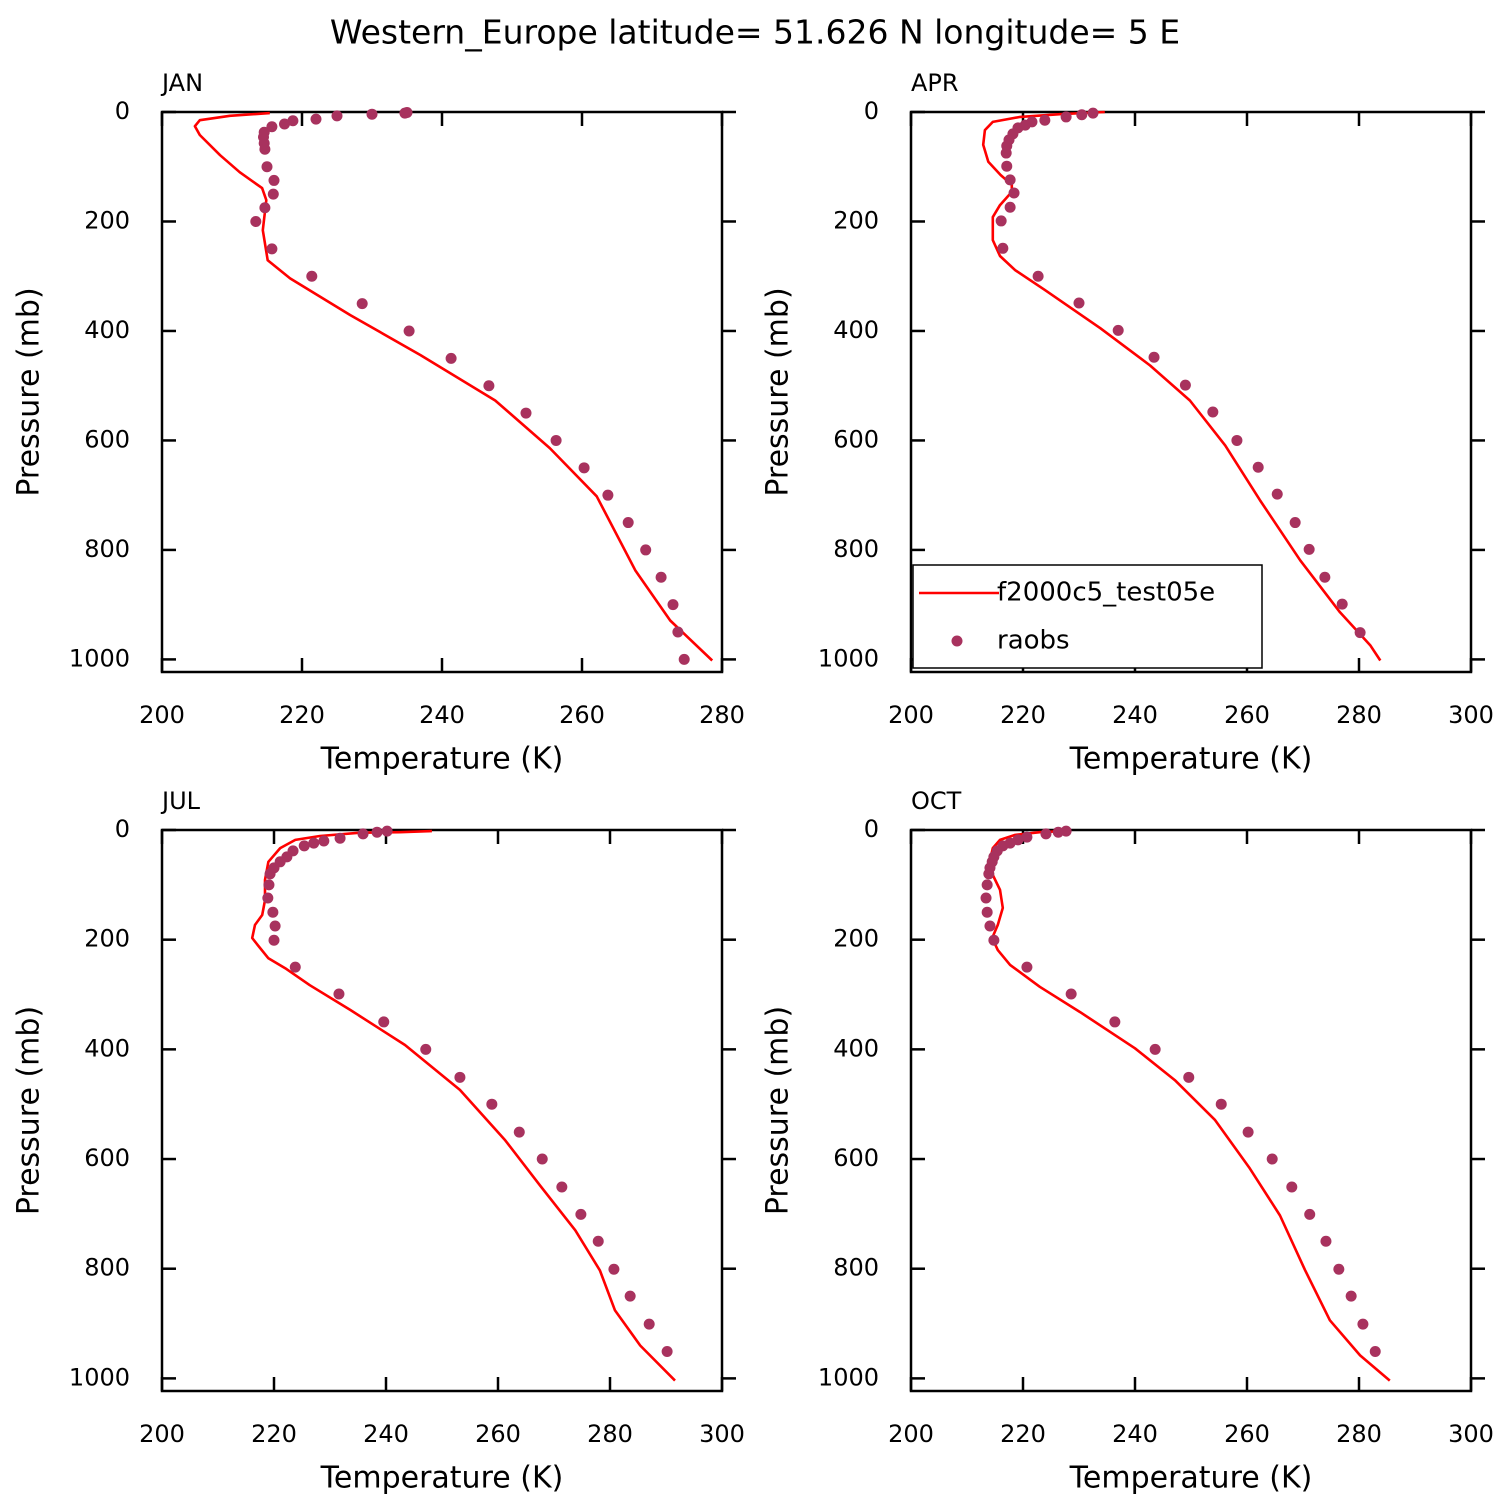 The image size is (1510, 1510). I want to click on x-axis-label: Temperature (K), so click(442, 1478).